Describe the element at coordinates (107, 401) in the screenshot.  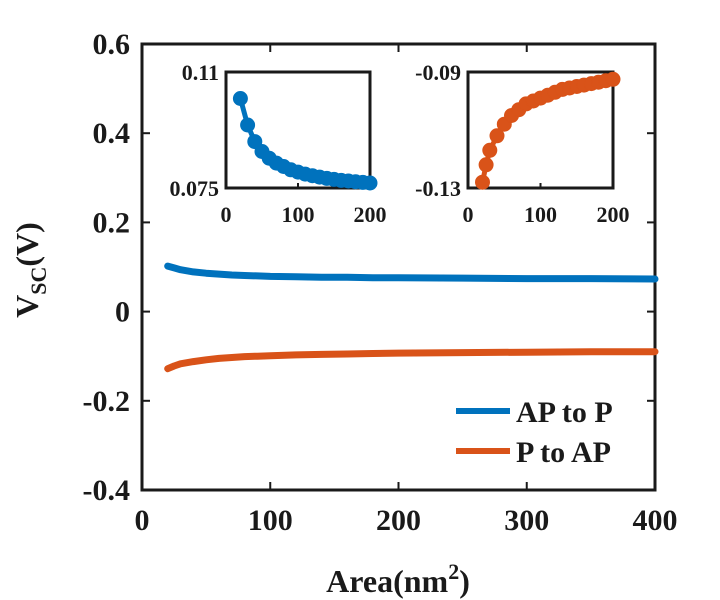
I see `y-tick-label: -0.2` at that location.